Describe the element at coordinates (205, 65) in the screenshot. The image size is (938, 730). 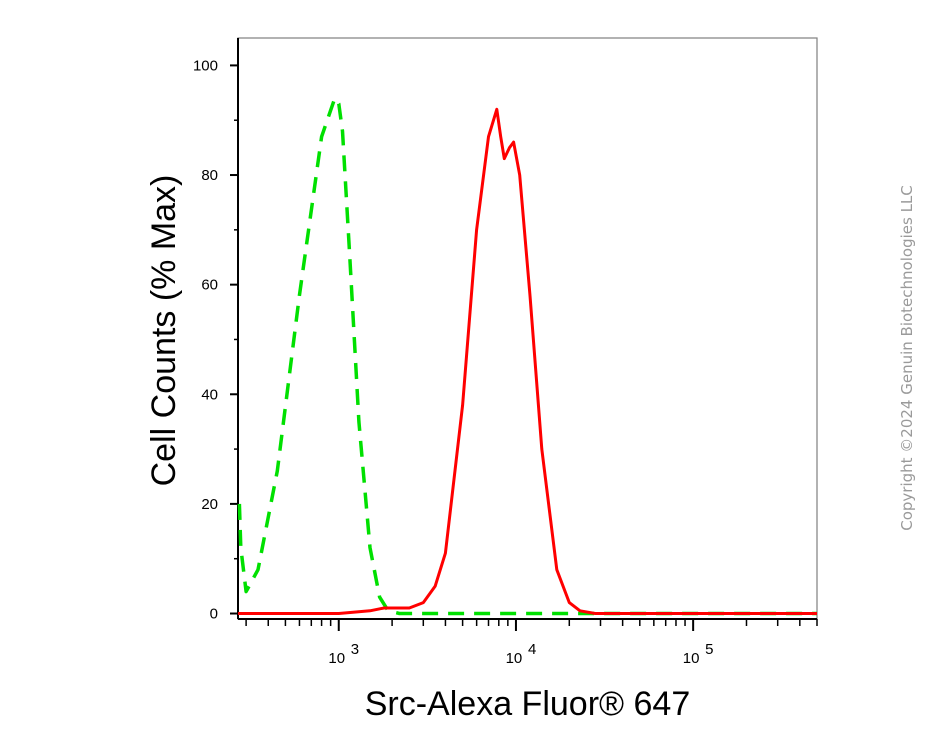
I see `y-tick-label: 100` at that location.